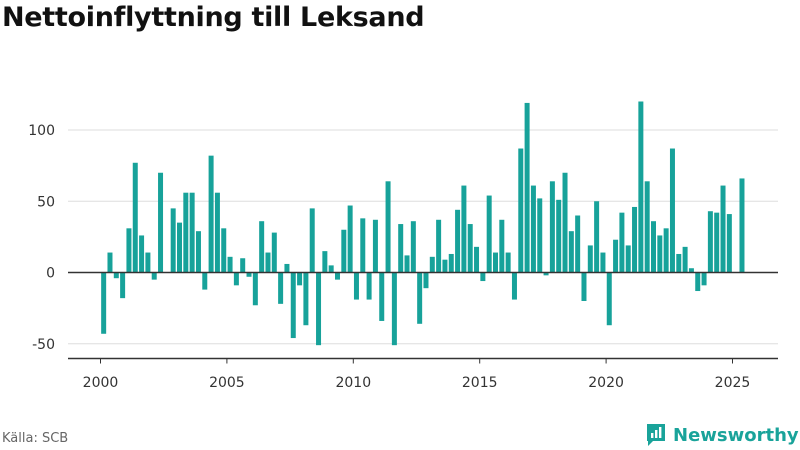 Image resolution: width=800 pixels, height=450 pixels. I want to click on brand-name: Newsworthy, so click(736, 435).